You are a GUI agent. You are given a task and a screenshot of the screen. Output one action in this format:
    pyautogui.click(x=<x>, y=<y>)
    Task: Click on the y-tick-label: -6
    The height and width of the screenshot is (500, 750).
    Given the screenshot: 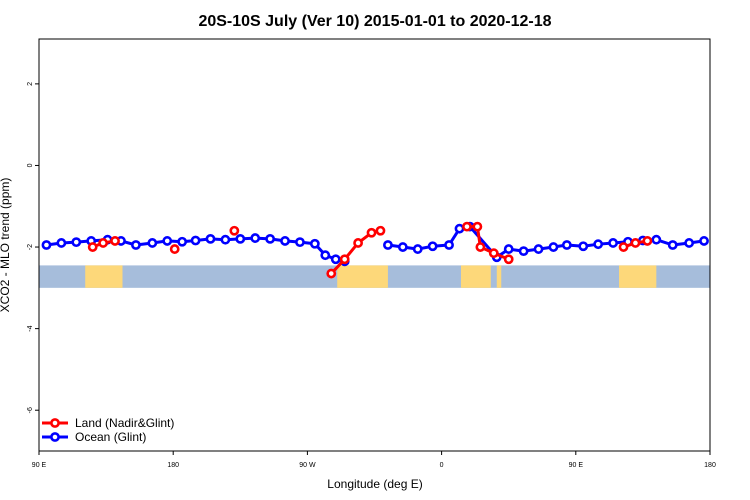 What is the action you would take?
    pyautogui.click(x=30, y=410)
    